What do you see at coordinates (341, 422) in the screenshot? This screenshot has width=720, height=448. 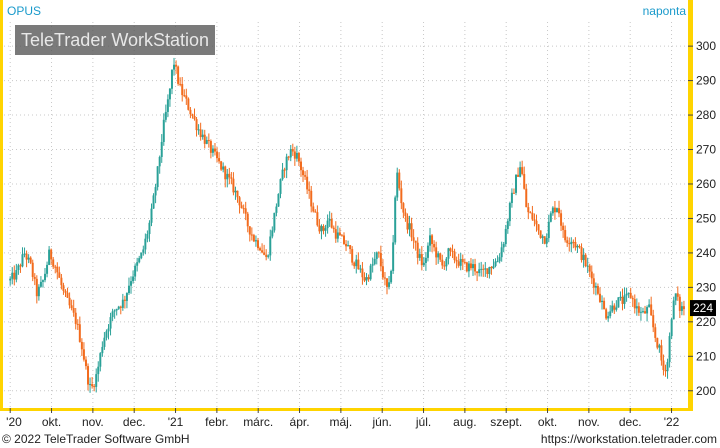 I see `x-tick-label: máj.` at bounding box center [341, 422].